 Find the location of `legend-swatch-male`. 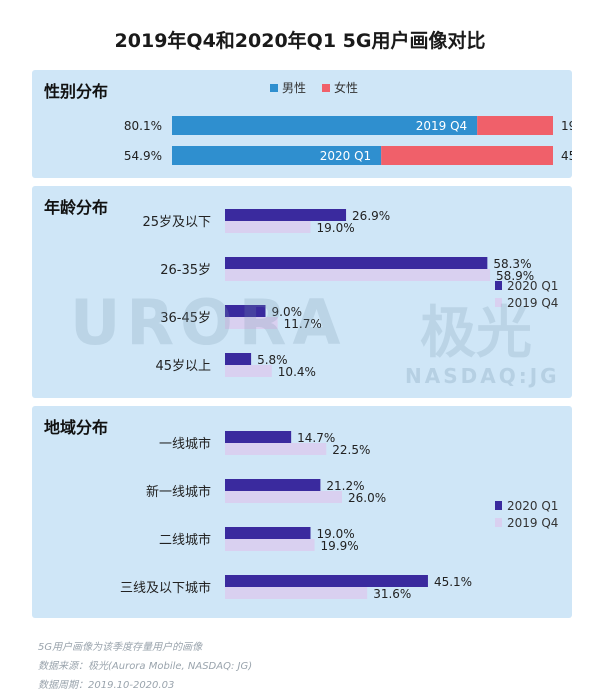

legend-swatch-male is located at coordinates (274, 88).